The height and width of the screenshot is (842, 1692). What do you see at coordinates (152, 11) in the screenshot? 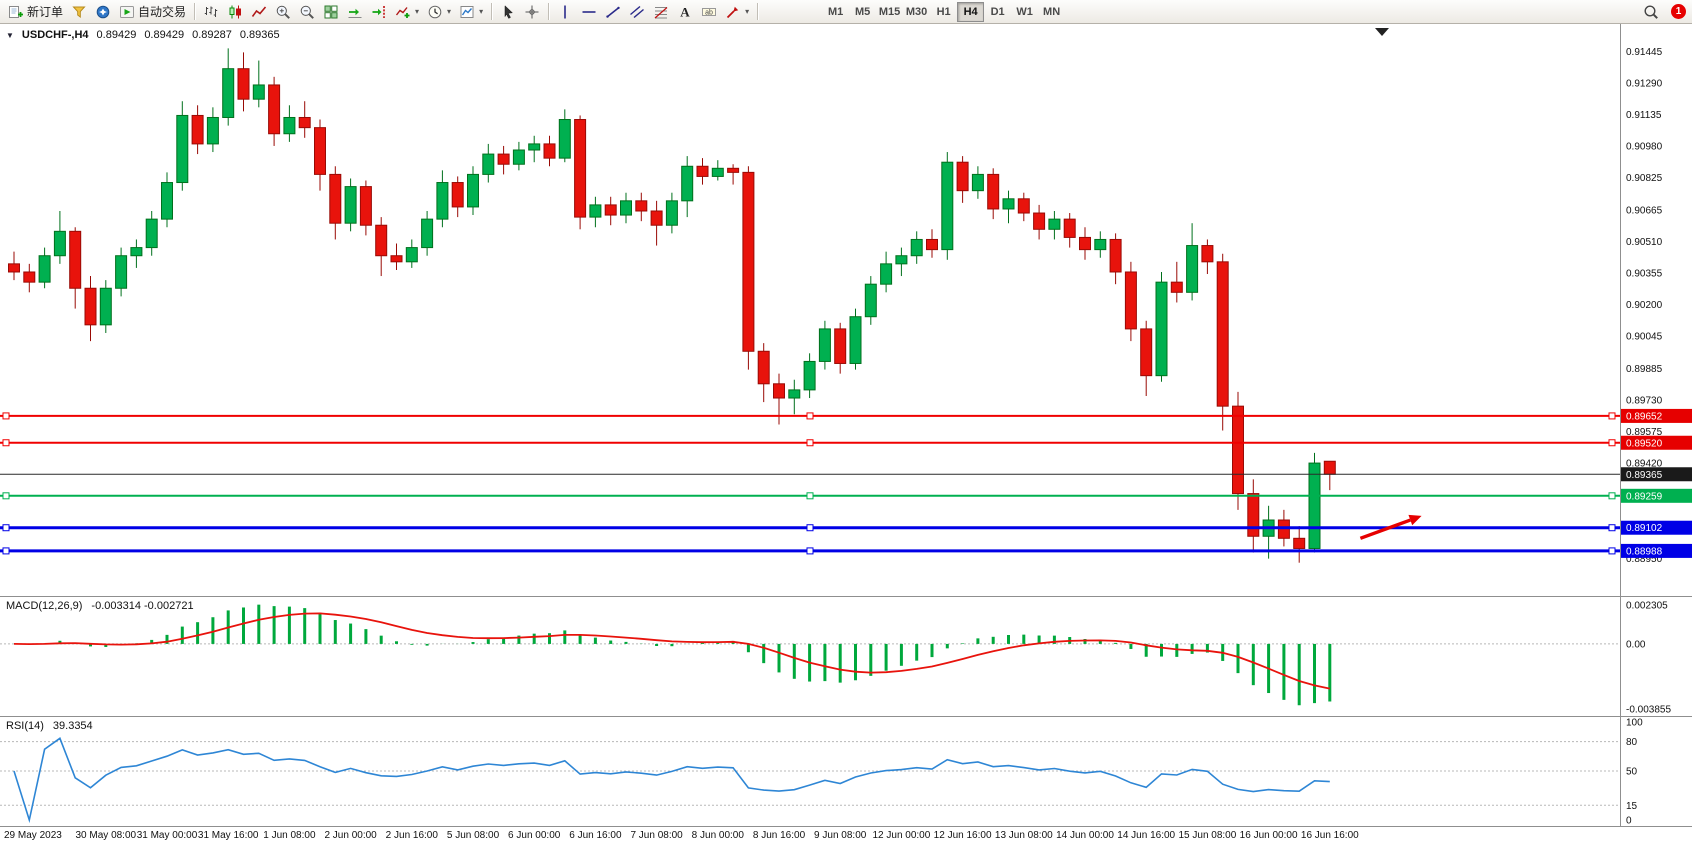
I see `autotrading-button: 自动交易` at bounding box center [152, 11].